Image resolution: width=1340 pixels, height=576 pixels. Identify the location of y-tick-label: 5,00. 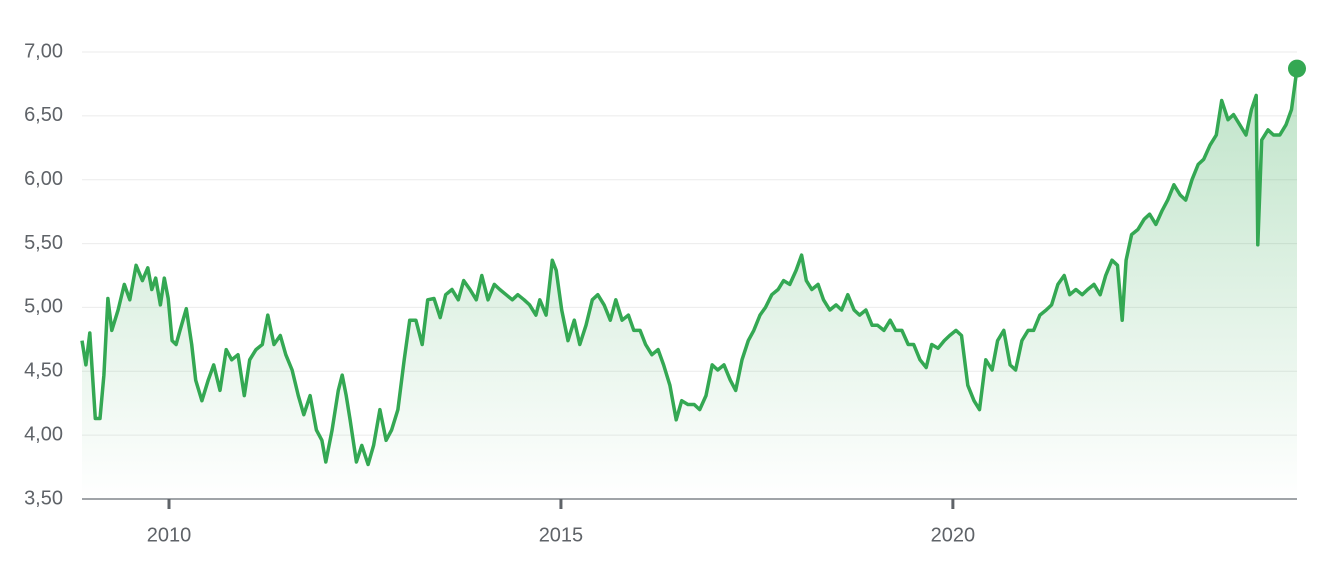
(43, 307).